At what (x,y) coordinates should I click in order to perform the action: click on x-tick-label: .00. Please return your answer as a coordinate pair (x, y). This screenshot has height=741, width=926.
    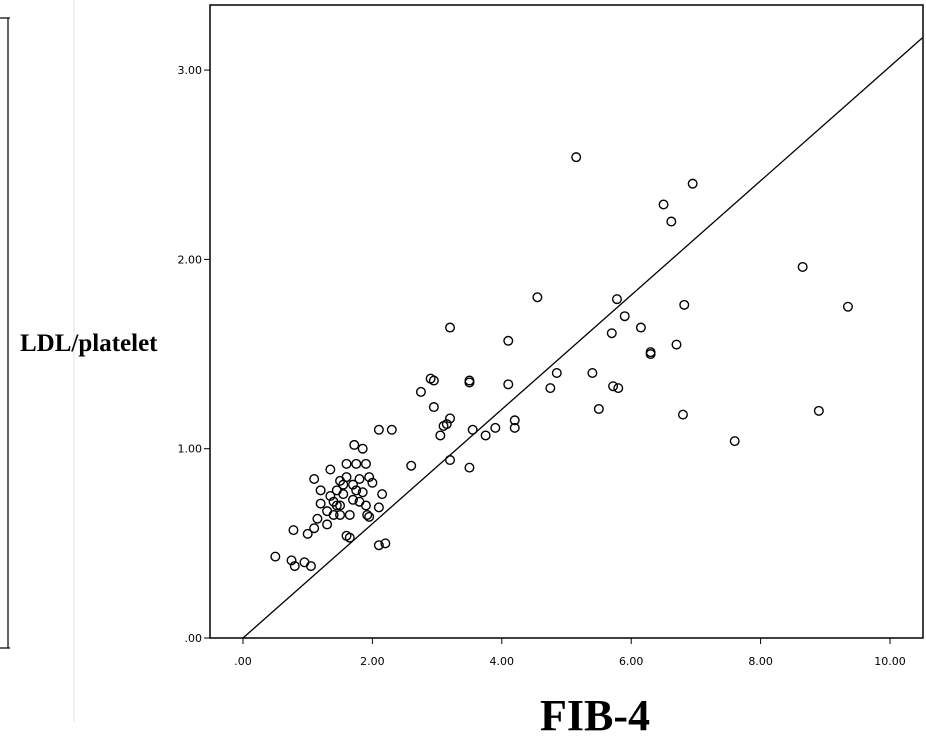
    Looking at the image, I should click on (243, 661).